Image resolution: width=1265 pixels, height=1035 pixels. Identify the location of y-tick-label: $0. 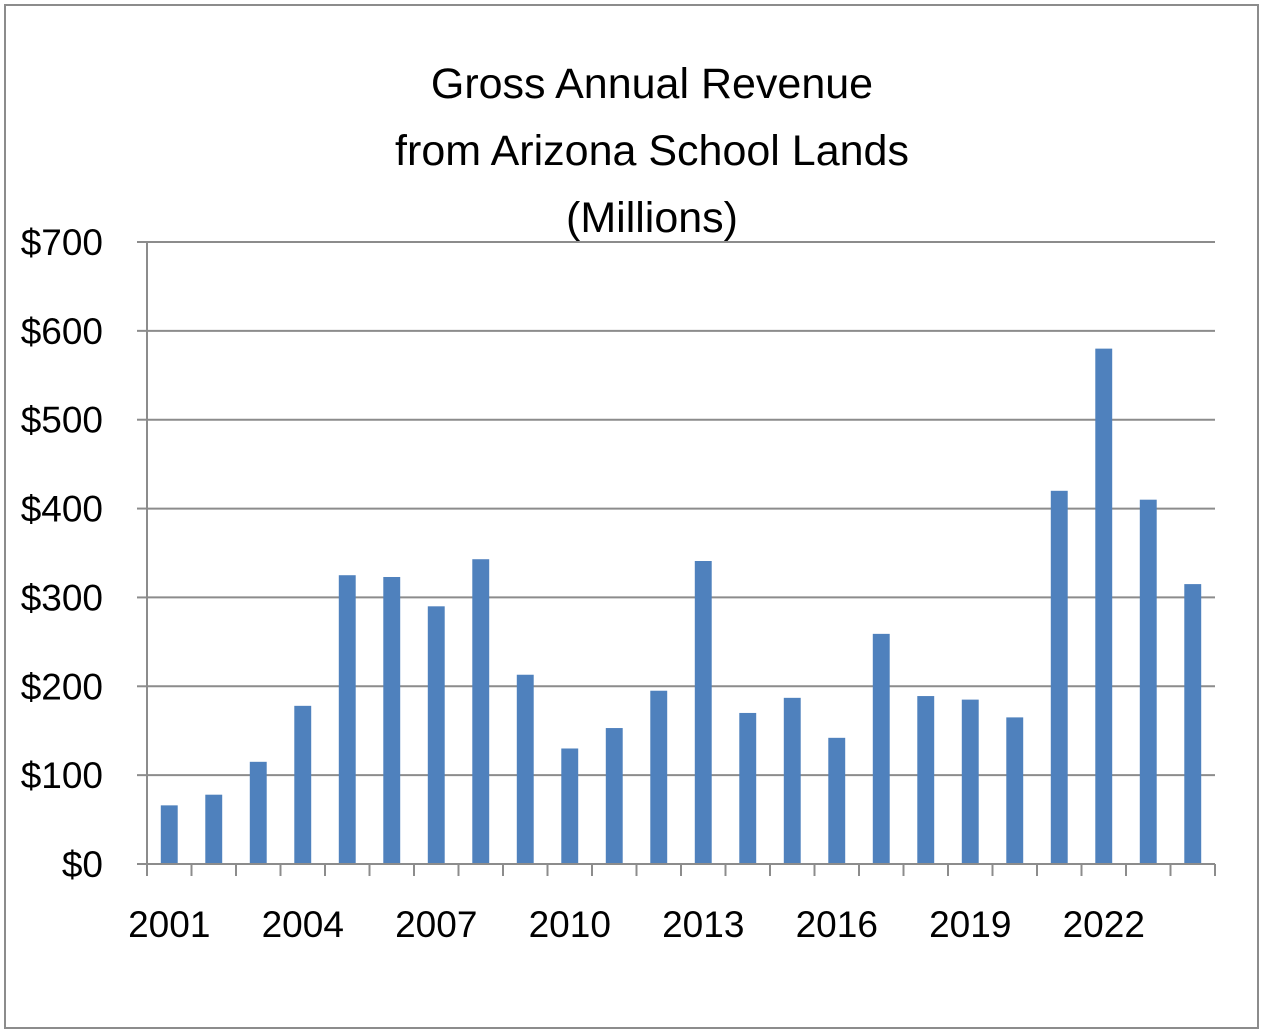
(82, 864).